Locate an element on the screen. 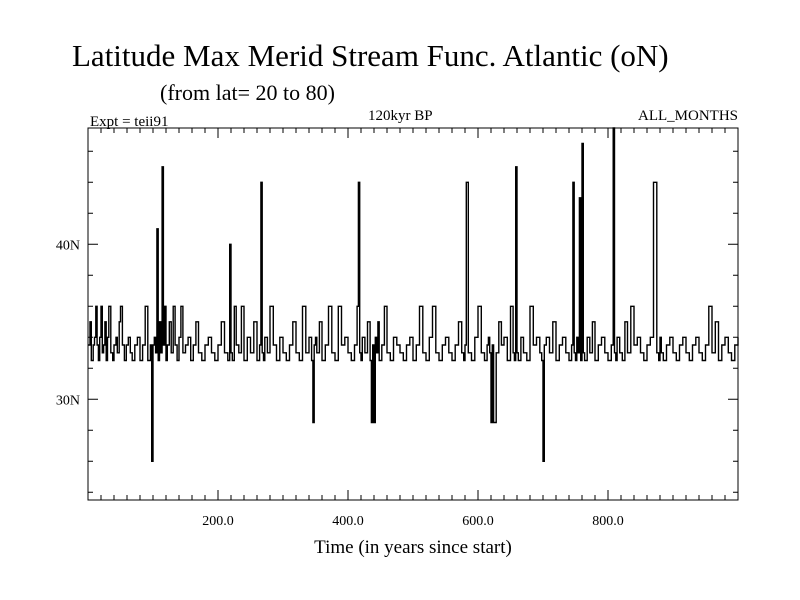 The image size is (800, 600). y-tick-label: 40N is located at coordinates (68, 245).